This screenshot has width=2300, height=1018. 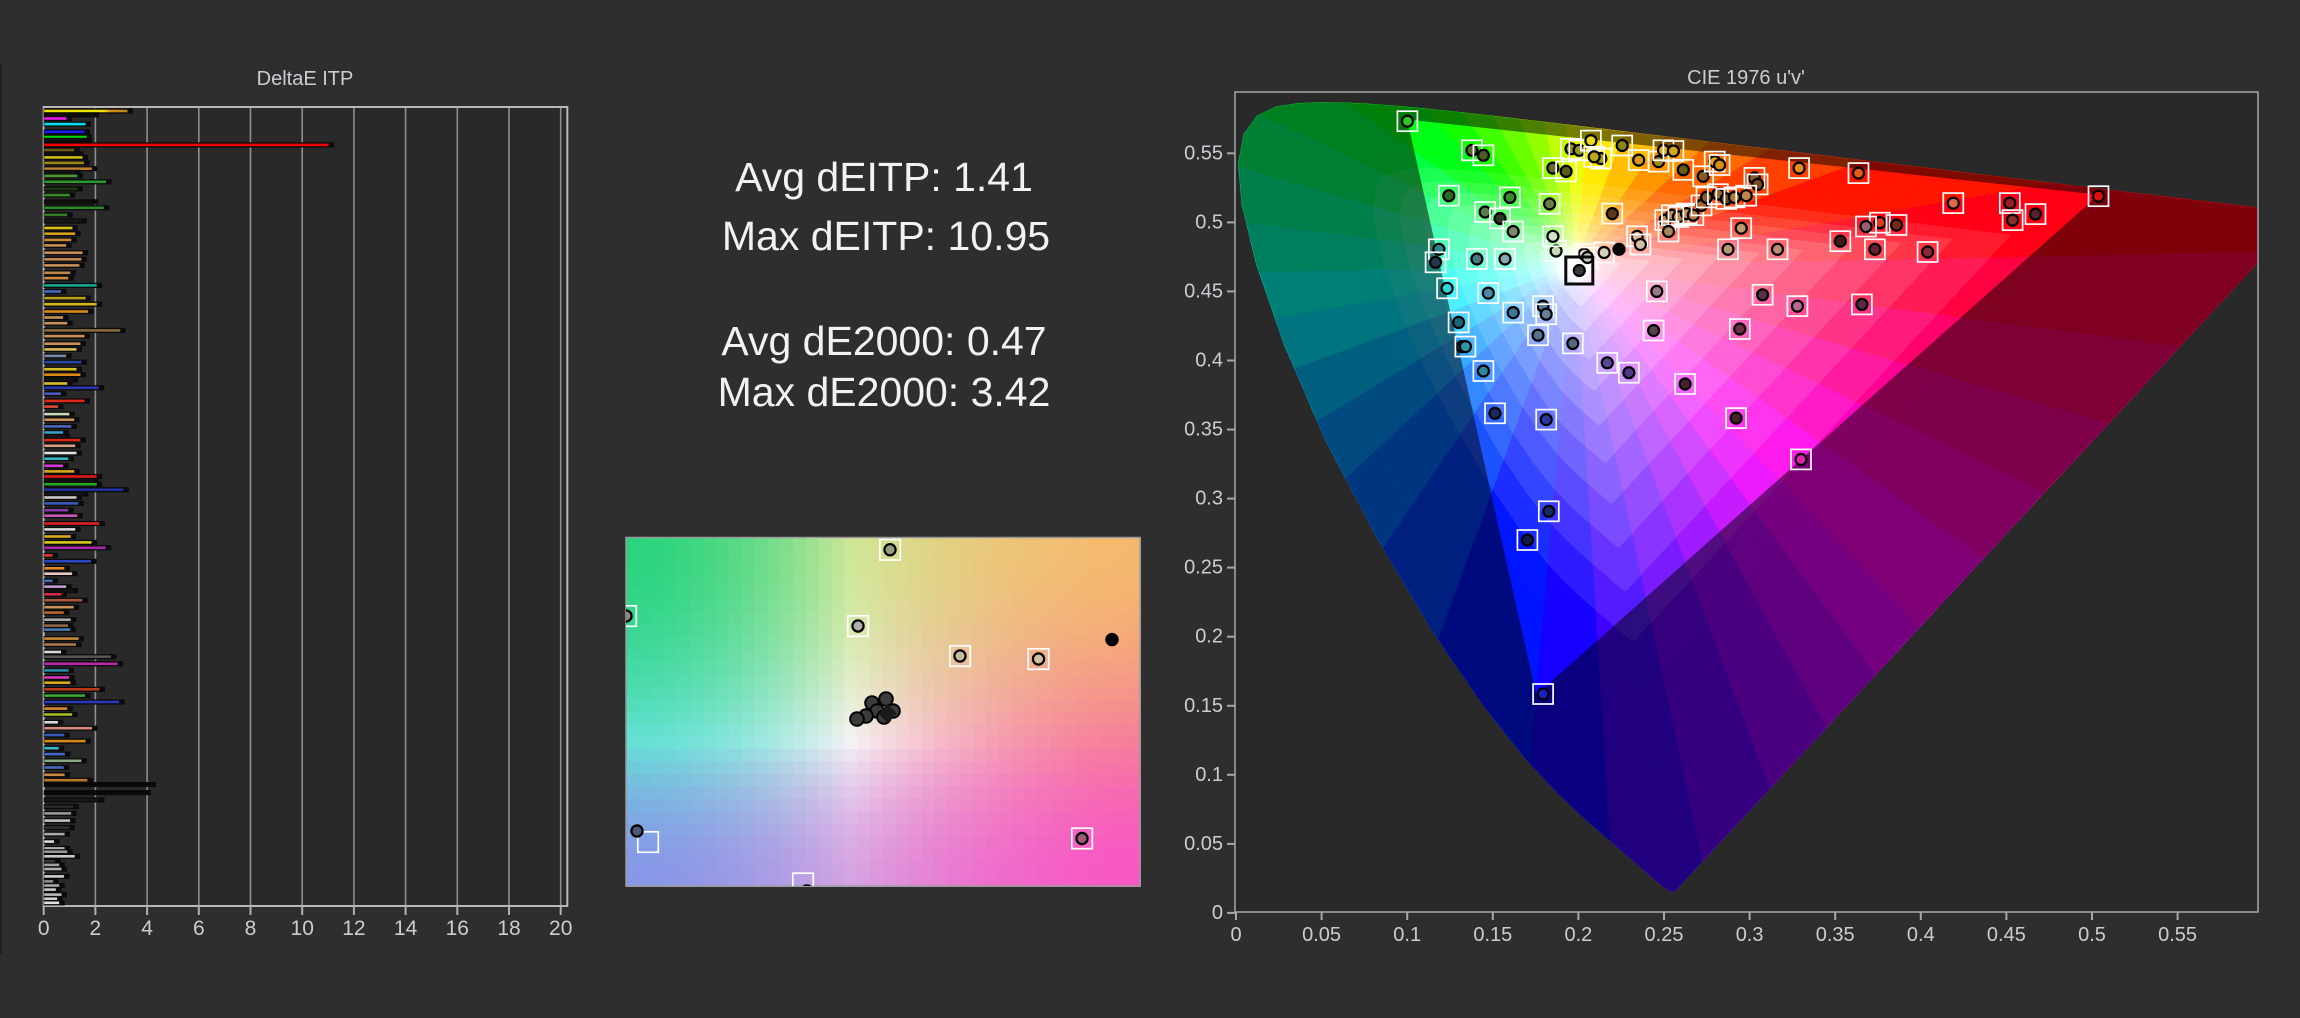 What do you see at coordinates (1746, 78) in the screenshot?
I see `svg-text: CIE 1976 u'v'` at bounding box center [1746, 78].